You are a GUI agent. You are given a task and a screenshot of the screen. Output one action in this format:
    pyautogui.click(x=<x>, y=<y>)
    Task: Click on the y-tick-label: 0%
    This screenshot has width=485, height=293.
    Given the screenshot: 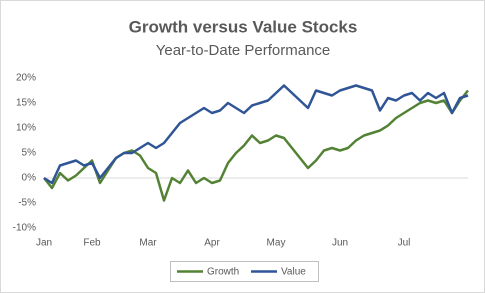 What is the action you would take?
    pyautogui.click(x=29, y=178)
    